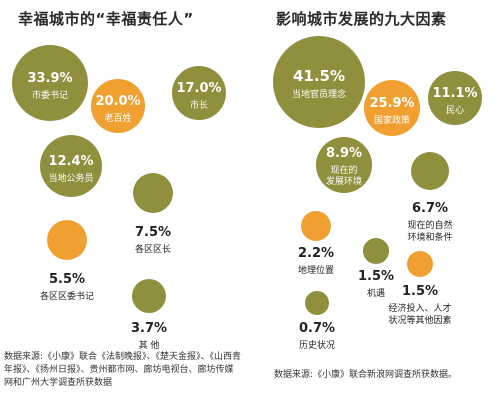  What do you see at coordinates (366, 375) in the screenshot?
I see `right-source-note: 数据来源:《小康》联合新浪网调查所获数据。` at bounding box center [366, 375].